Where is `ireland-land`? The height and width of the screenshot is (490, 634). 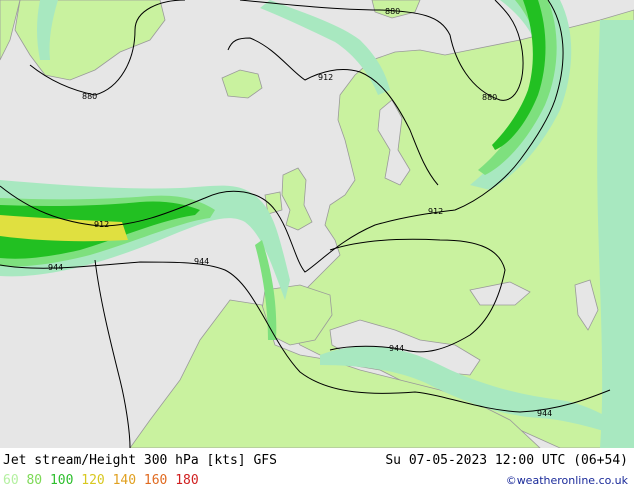 ireland-land is located at coordinates (273, 203).